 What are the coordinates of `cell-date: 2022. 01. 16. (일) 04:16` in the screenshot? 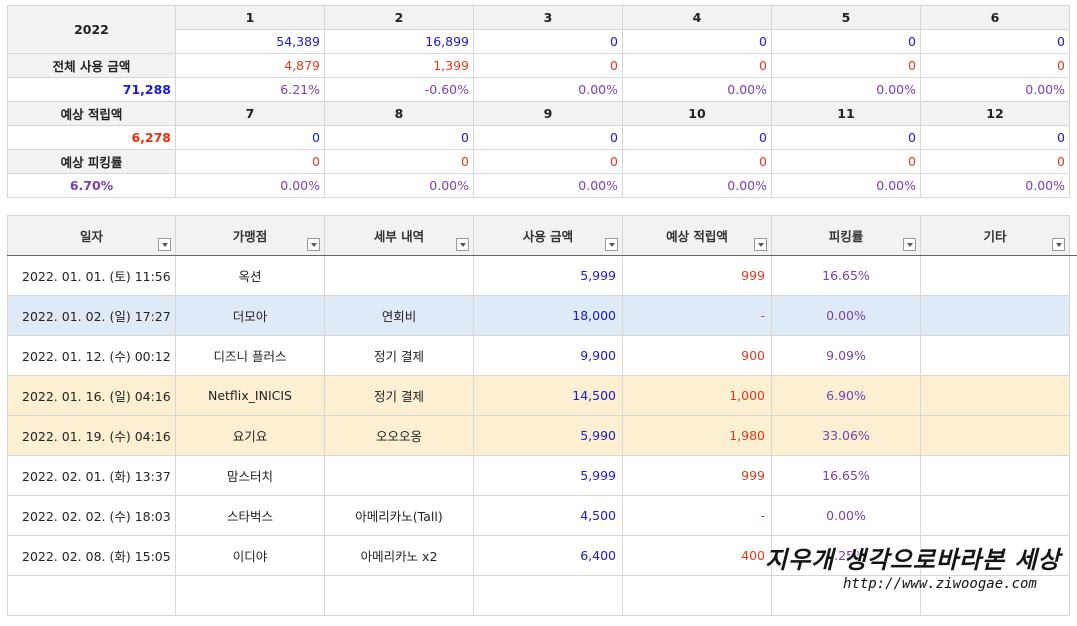 It's located at (92, 396).